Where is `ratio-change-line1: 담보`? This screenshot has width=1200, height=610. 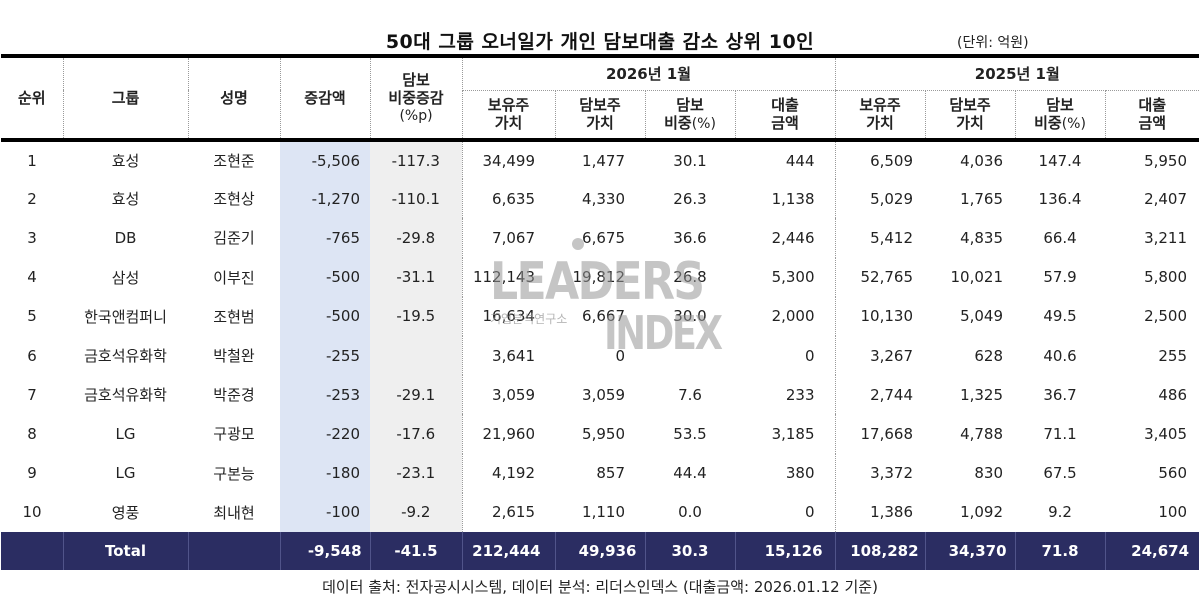 ratio-change-line1: 담보 is located at coordinates (416, 80).